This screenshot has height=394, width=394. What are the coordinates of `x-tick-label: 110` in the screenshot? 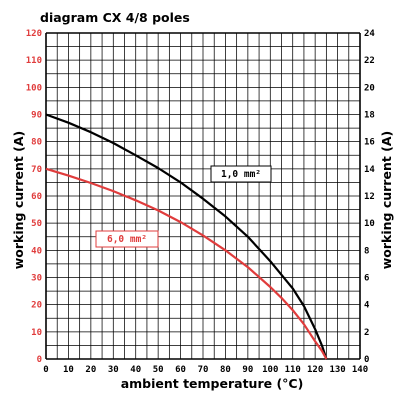 It's located at (293, 370).